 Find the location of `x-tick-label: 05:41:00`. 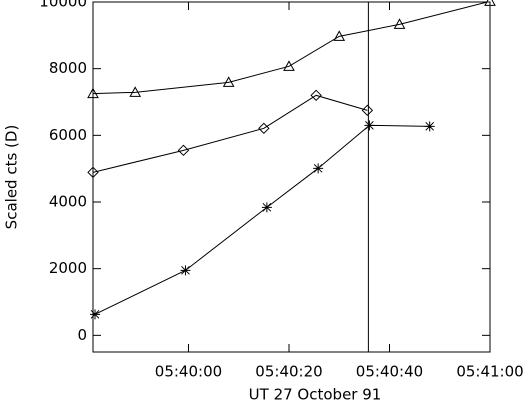

x-tick-label: 05:41:00 is located at coordinates (489, 372).